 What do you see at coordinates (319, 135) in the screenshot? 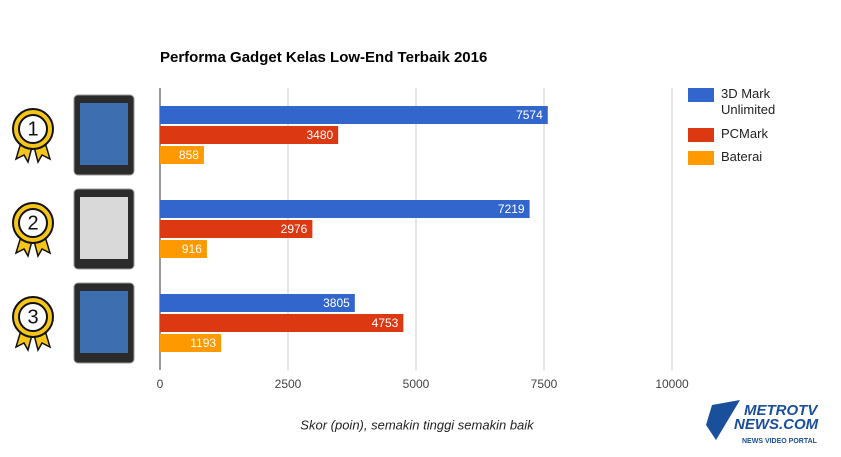
I see `value-label: 3480` at bounding box center [319, 135].